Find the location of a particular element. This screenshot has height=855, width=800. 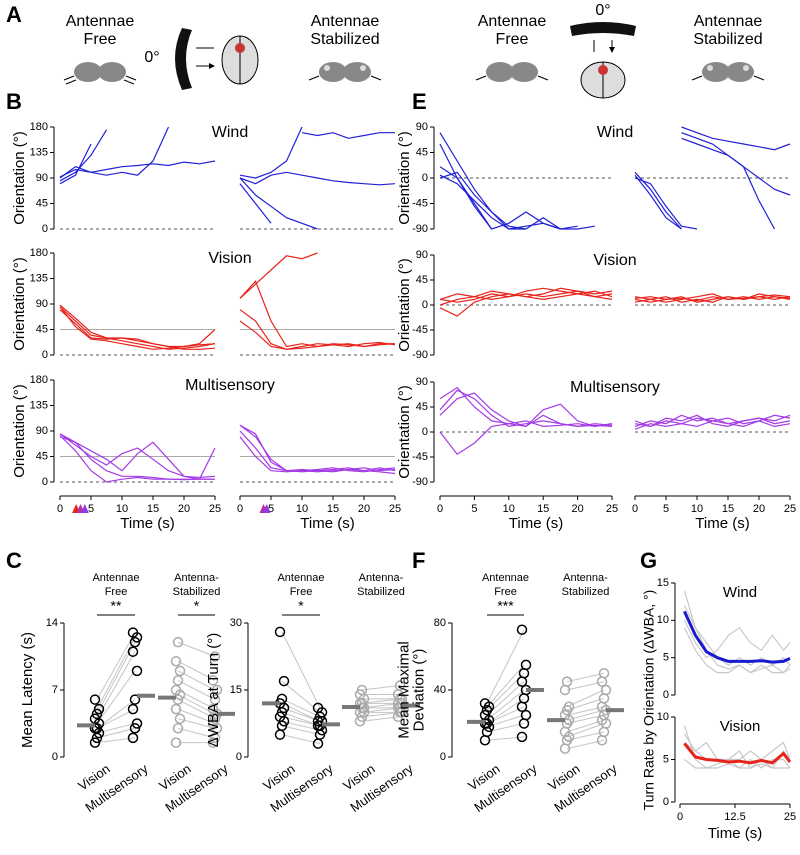

y-tick-label: 14 is located at coordinates (52, 623).